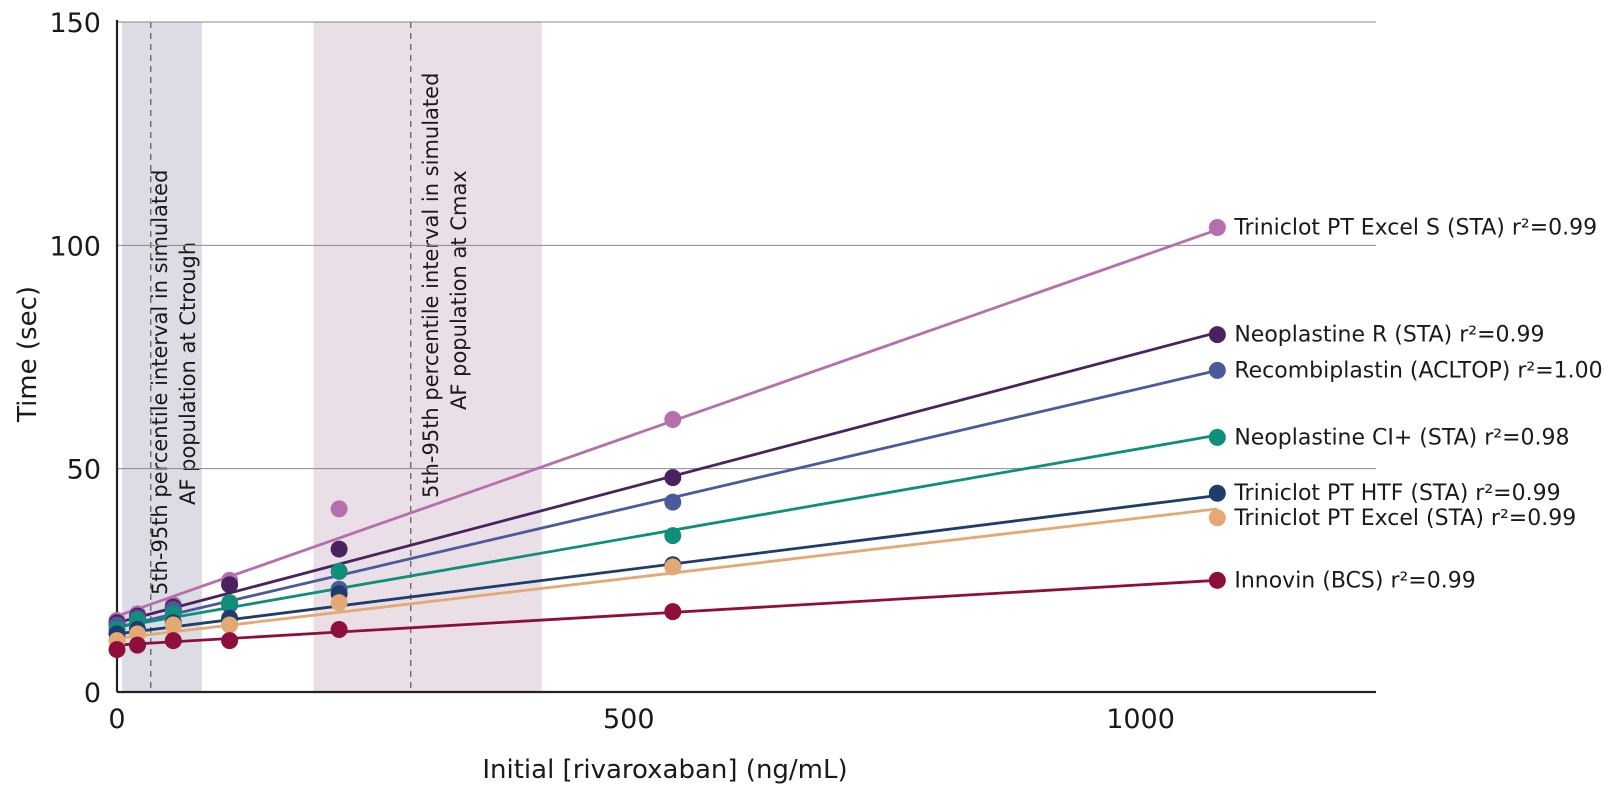 This screenshot has height=790, width=1610. I want to click on band-label-line2: AF population at Ctrough, so click(188, 373).